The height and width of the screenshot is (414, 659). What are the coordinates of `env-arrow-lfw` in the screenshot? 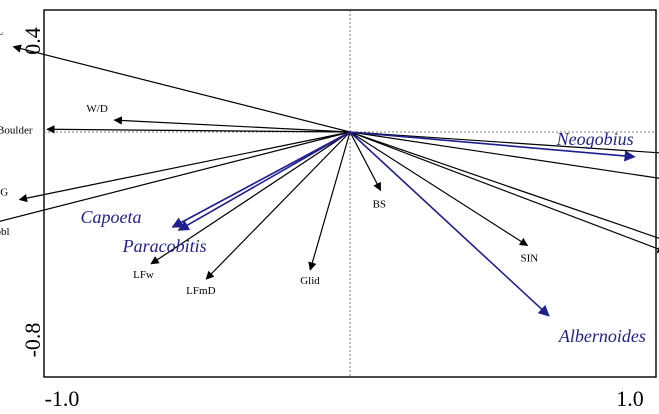 It's located at (250, 198).